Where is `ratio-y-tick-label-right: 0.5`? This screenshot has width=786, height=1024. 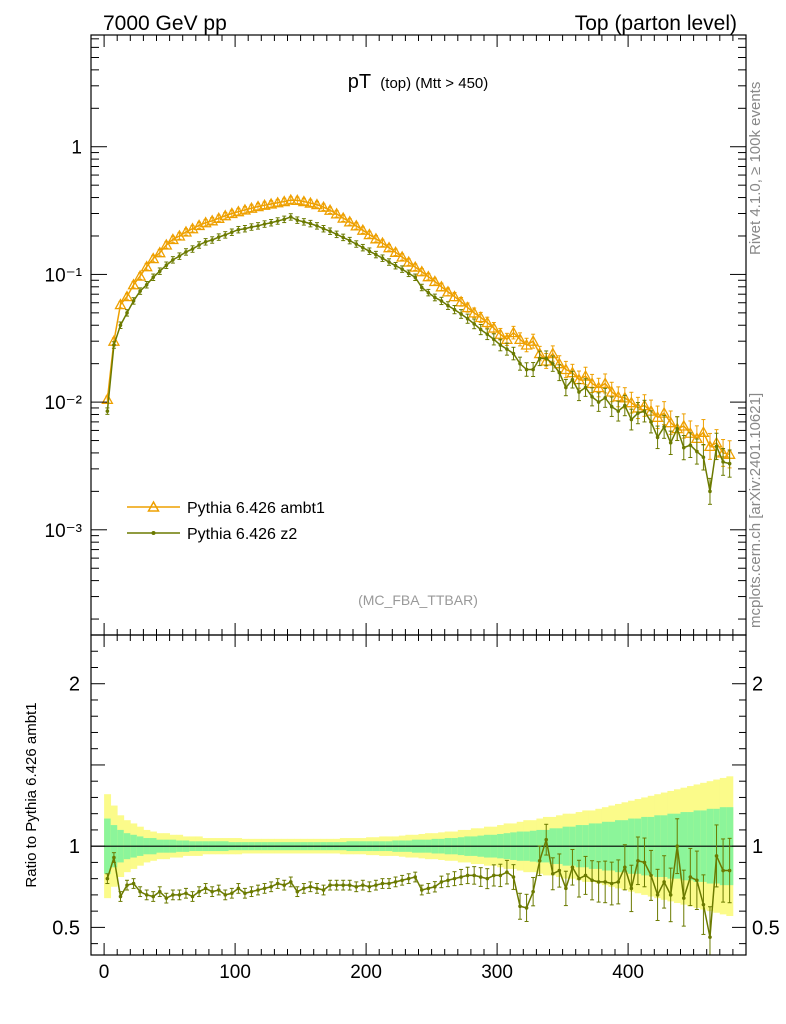
ratio-y-tick-label-right: 0.5 is located at coordinates (766, 928).